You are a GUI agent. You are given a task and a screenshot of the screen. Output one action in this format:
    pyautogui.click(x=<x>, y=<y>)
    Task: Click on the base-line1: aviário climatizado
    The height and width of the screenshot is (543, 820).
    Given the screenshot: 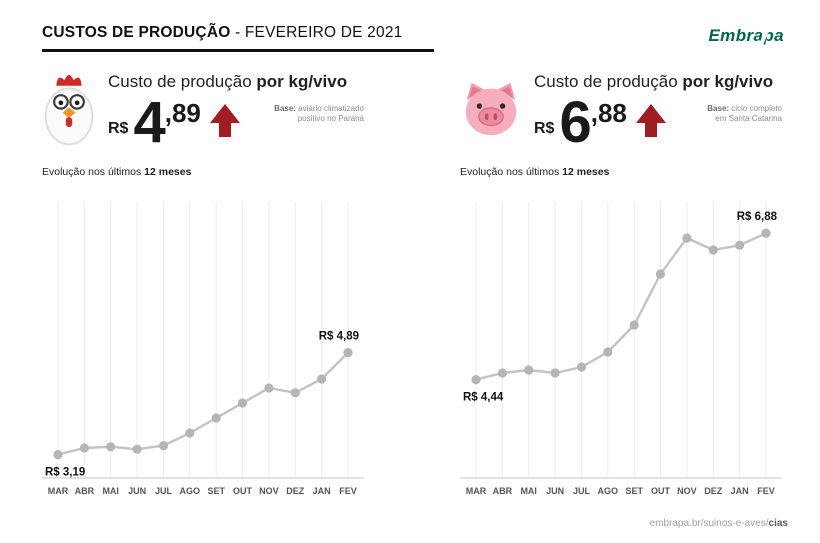 What is the action you would take?
    pyautogui.click(x=329, y=108)
    